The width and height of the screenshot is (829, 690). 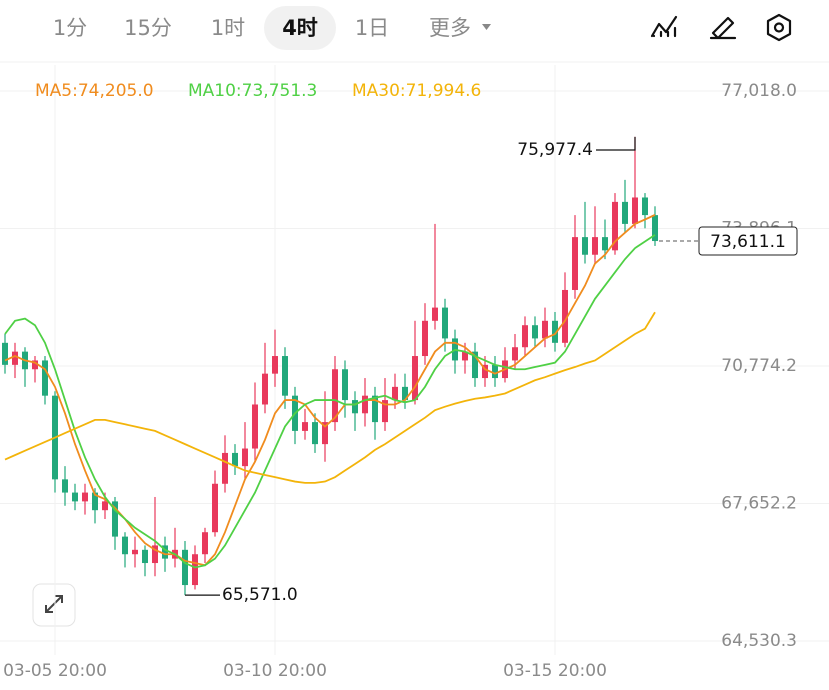 I want to click on more-arrow, so click(x=486, y=27).